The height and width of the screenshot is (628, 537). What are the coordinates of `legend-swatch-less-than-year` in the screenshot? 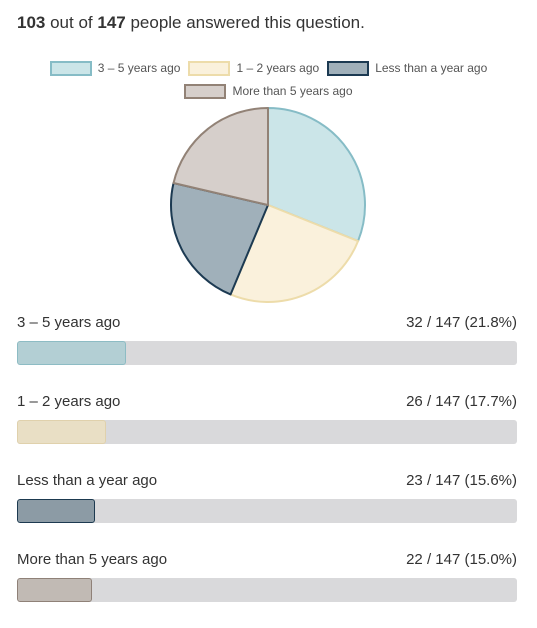 It's located at (348, 68).